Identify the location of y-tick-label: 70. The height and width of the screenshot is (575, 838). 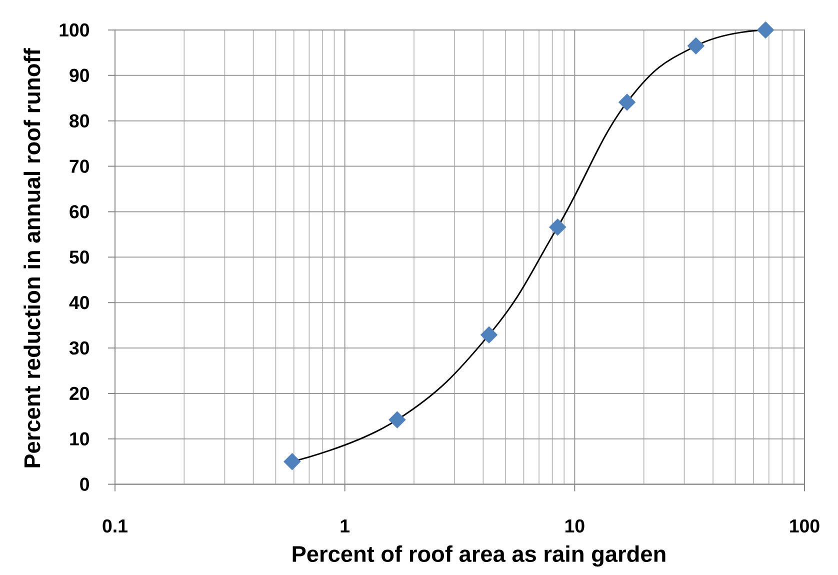
(80, 166).